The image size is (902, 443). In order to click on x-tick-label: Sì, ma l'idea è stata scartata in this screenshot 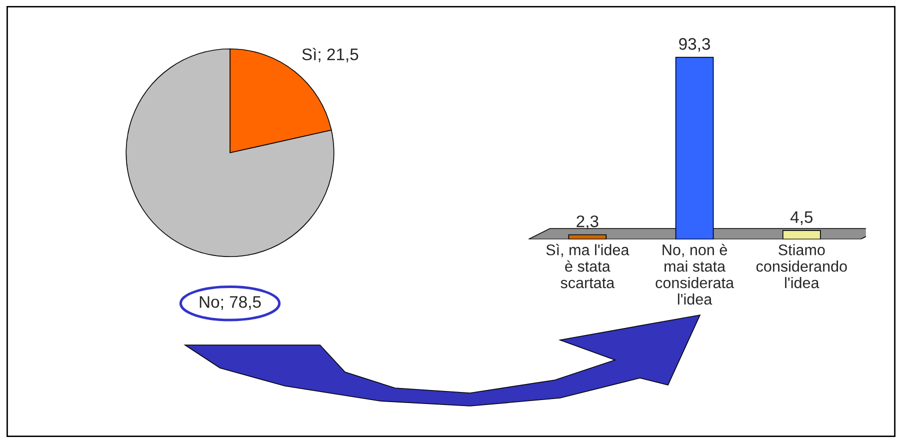, I will do `click(588, 266)`.